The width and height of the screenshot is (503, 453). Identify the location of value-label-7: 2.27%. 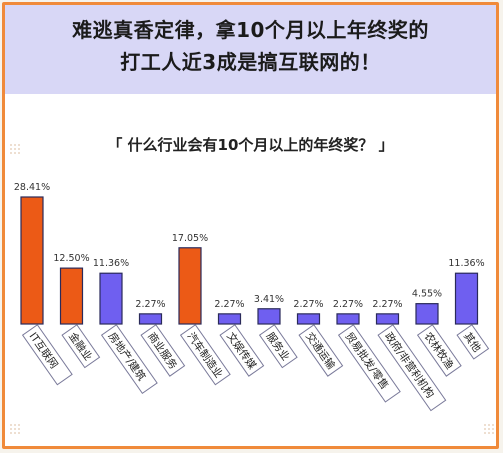
(308, 304).